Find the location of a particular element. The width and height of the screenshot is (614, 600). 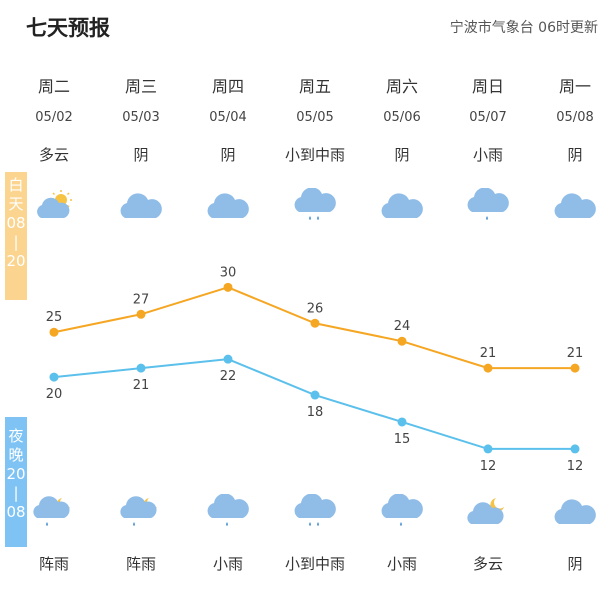

daytime-band: 白 天 08 | 20 is located at coordinates (16, 236).